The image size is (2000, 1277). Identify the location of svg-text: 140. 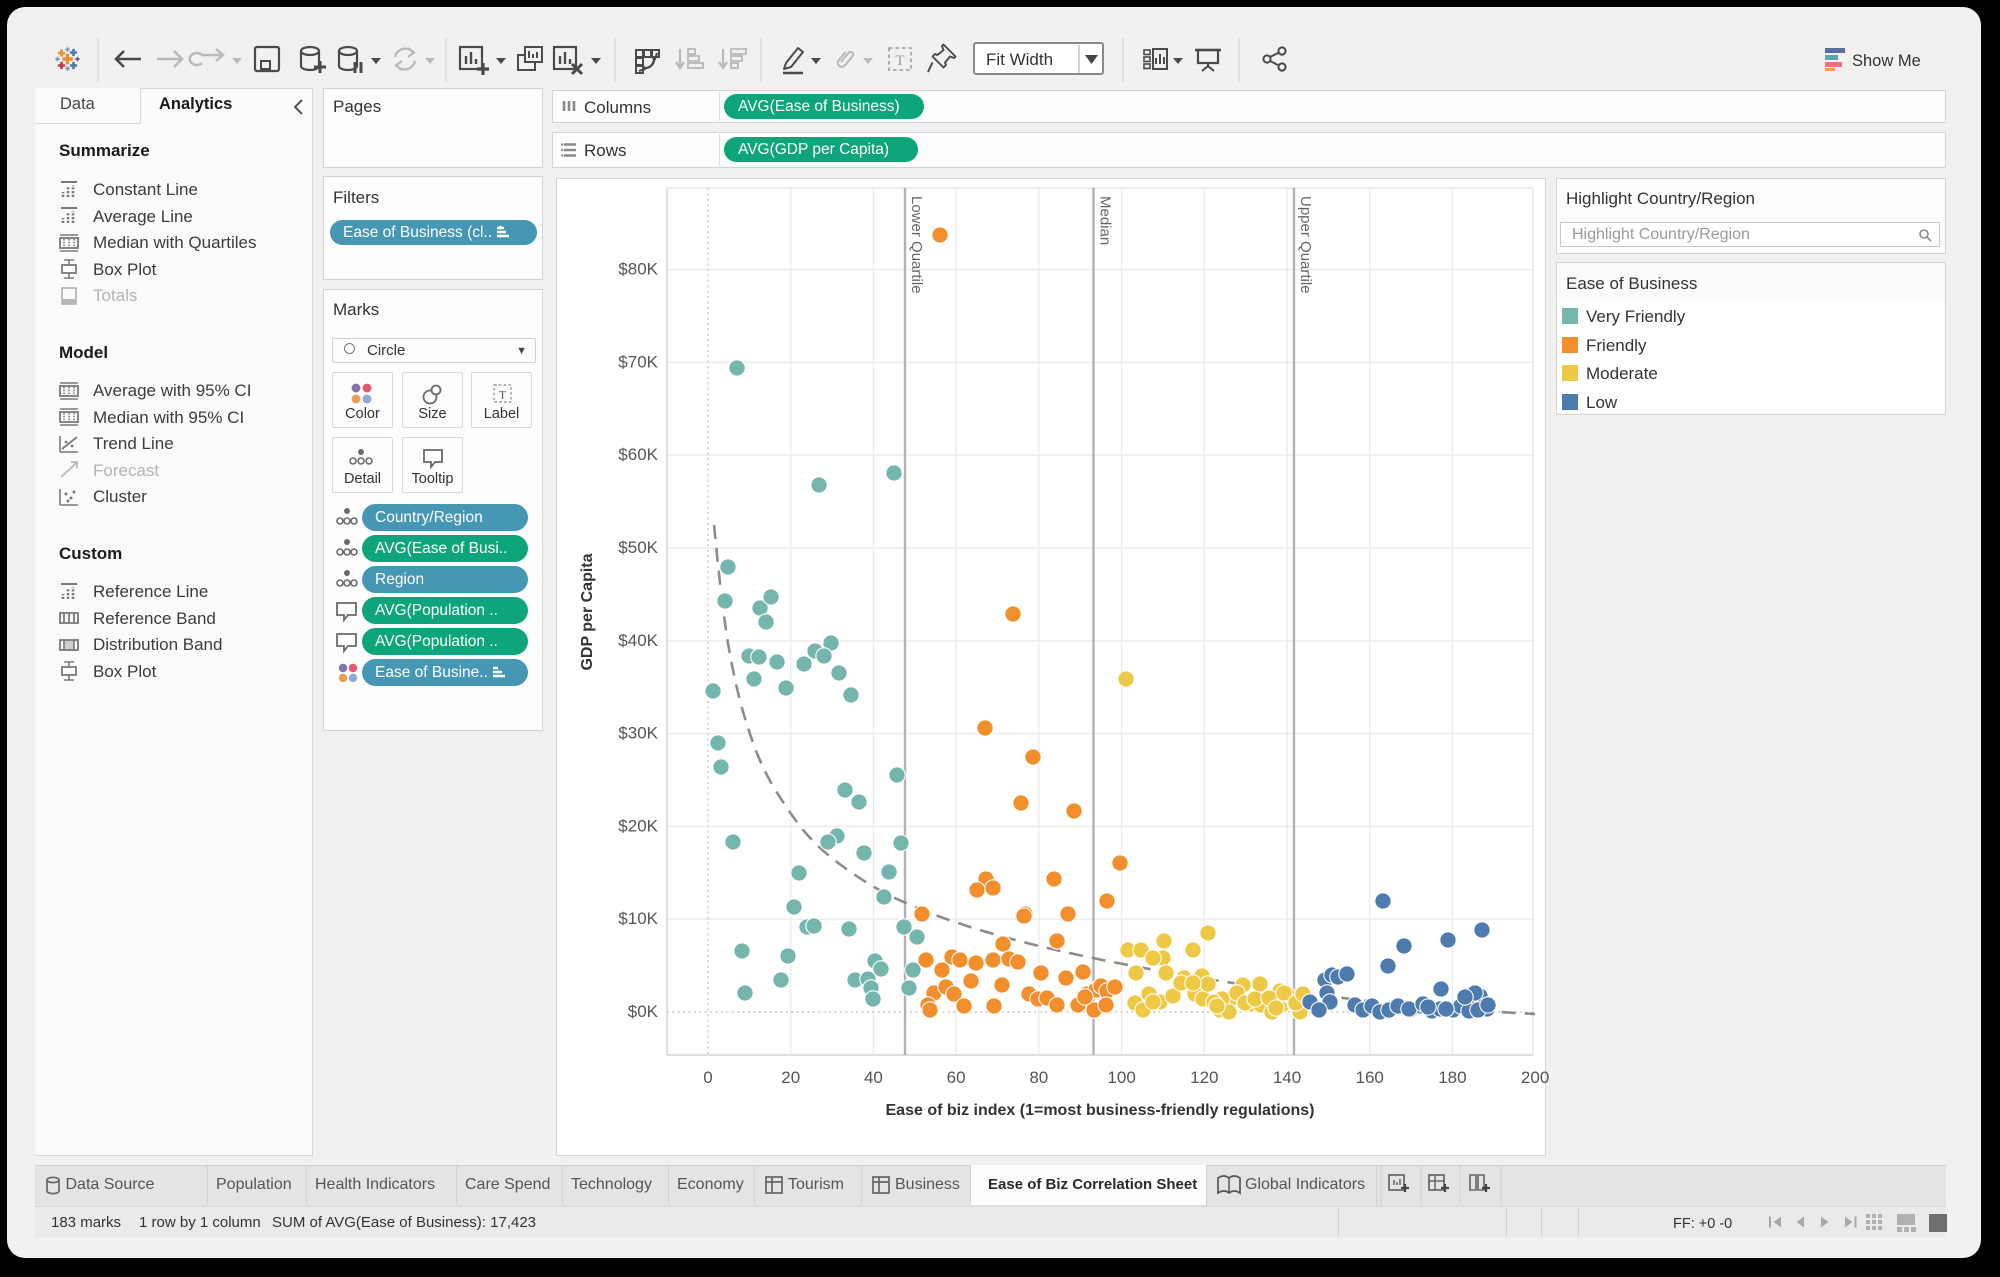
(1287, 1077).